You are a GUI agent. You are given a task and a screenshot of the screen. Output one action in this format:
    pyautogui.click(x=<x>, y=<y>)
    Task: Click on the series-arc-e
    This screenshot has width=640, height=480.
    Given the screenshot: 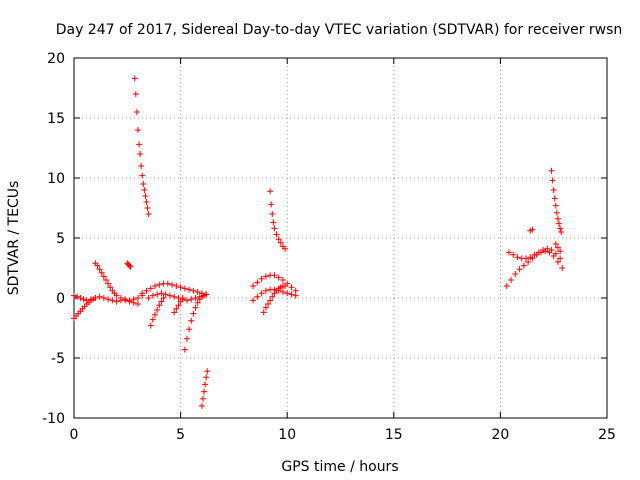 What is the action you would take?
    pyautogui.click(x=141, y=146)
    